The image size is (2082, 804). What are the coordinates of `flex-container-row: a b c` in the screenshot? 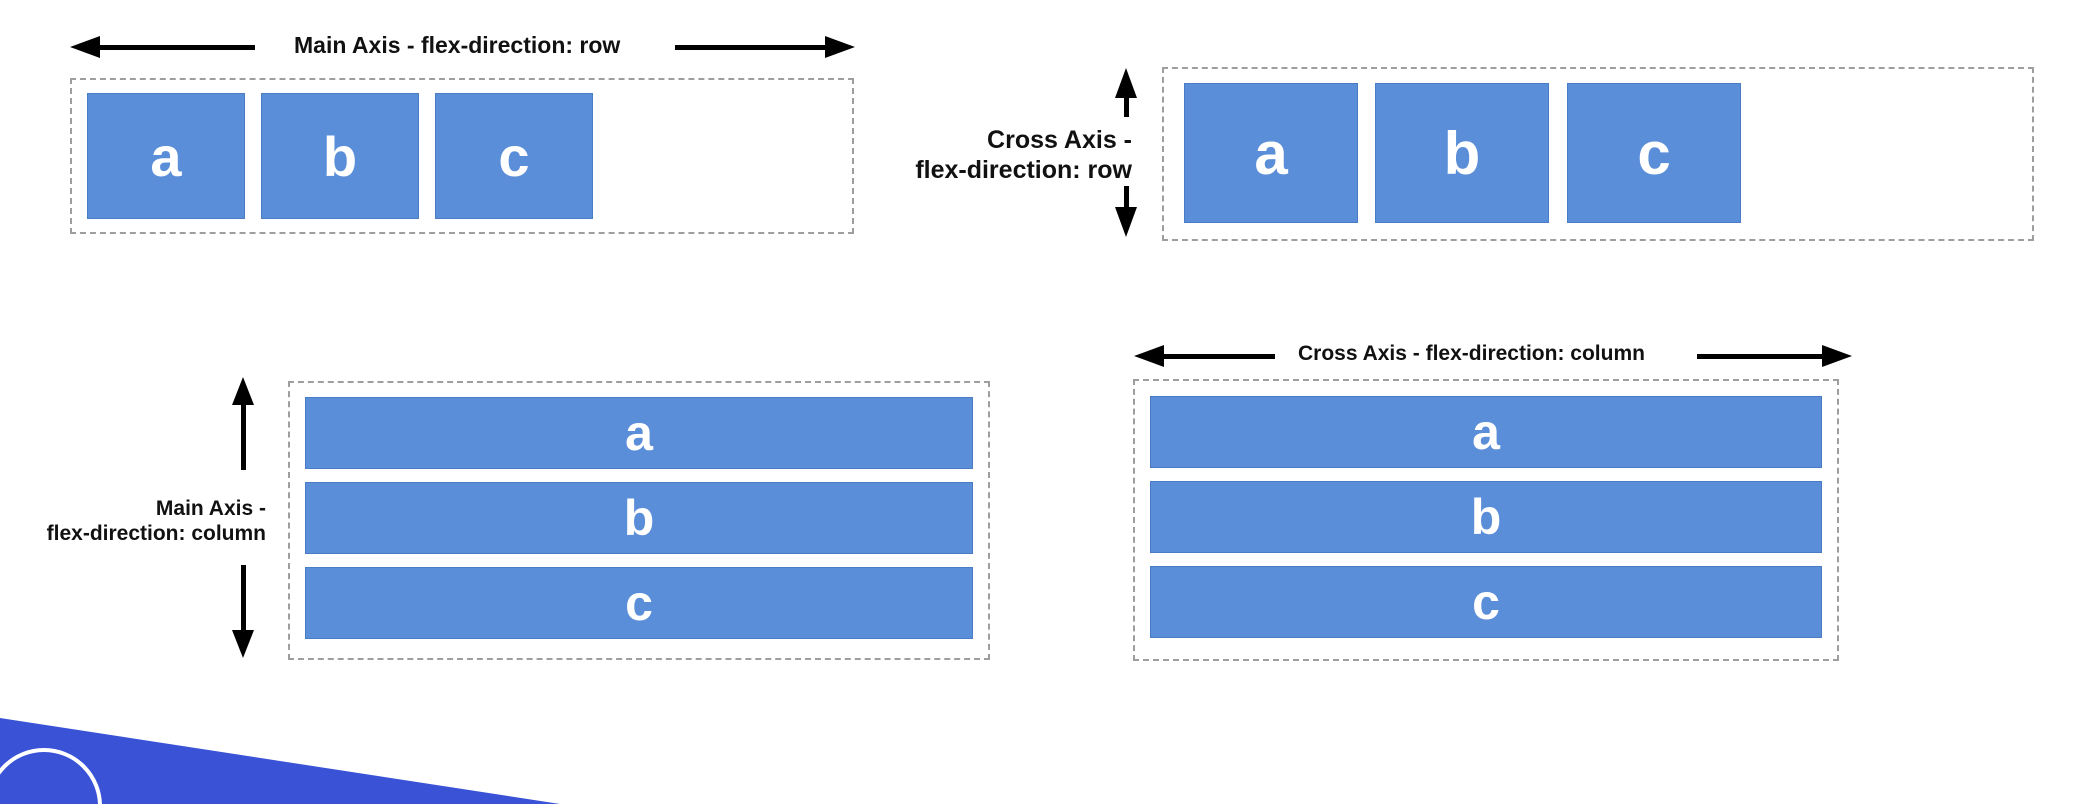 It's located at (462, 156).